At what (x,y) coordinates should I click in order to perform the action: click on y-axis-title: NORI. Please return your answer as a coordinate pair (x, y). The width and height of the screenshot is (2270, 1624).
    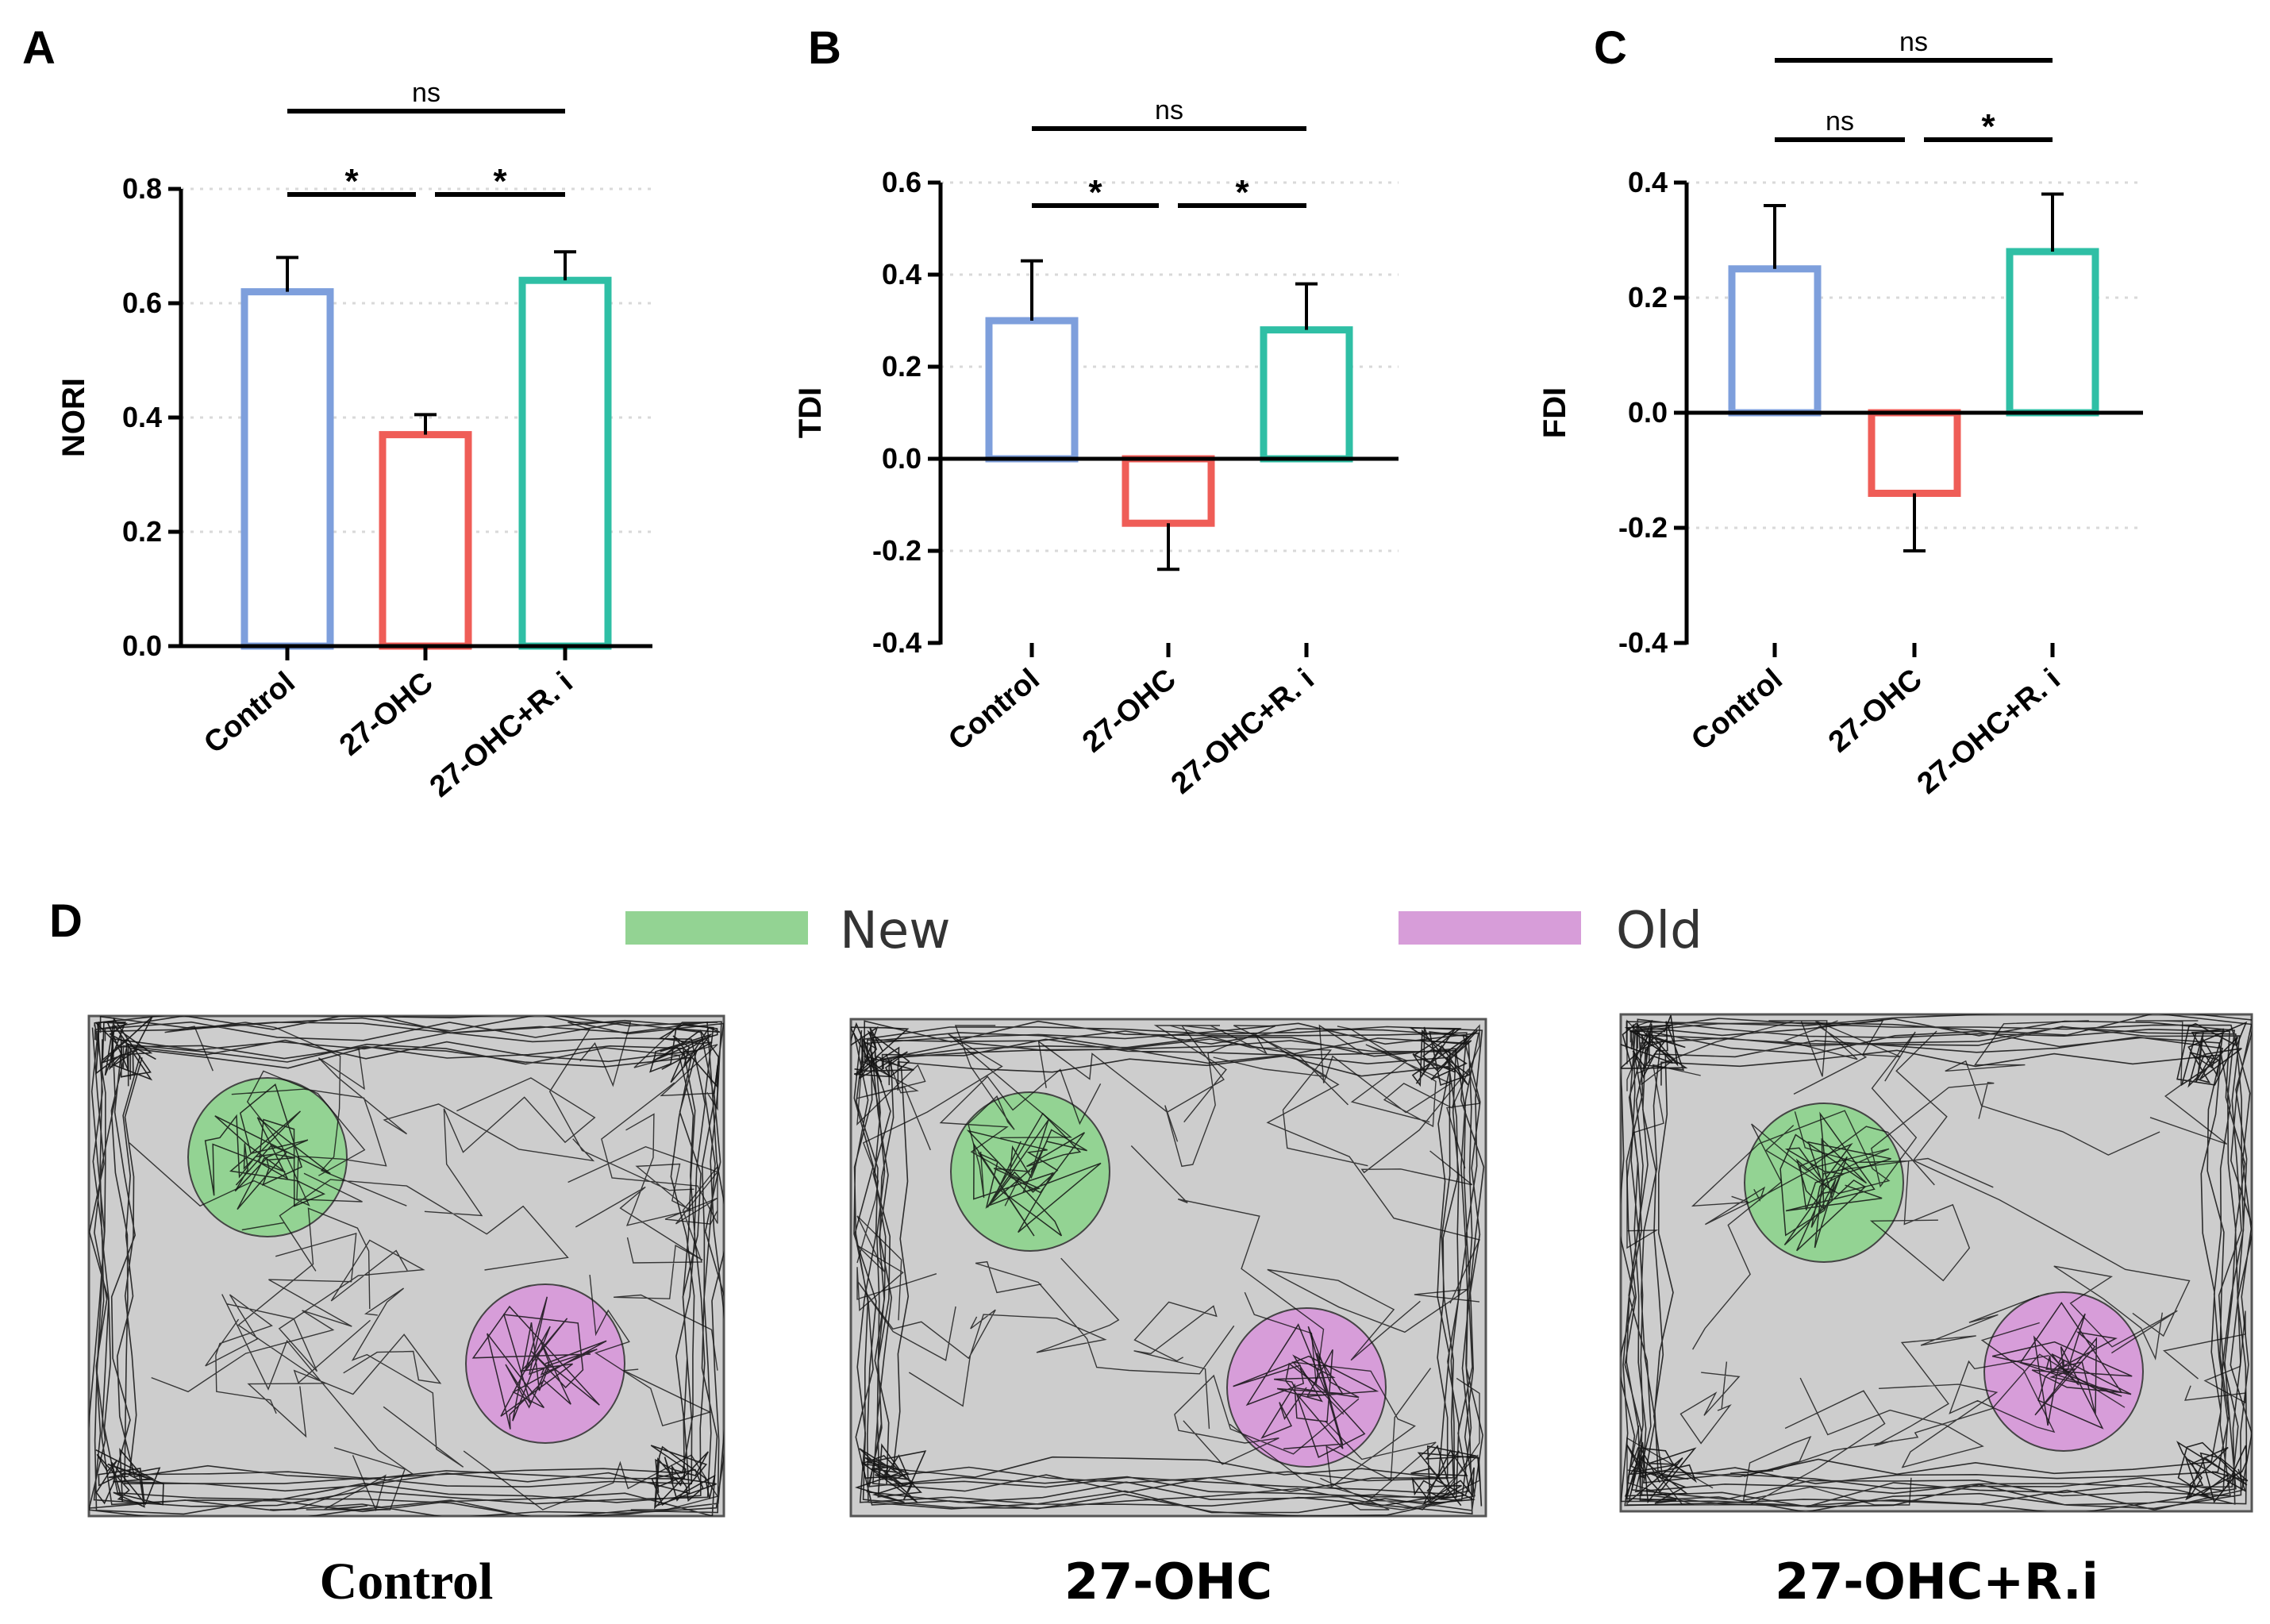
    Looking at the image, I should click on (73, 417).